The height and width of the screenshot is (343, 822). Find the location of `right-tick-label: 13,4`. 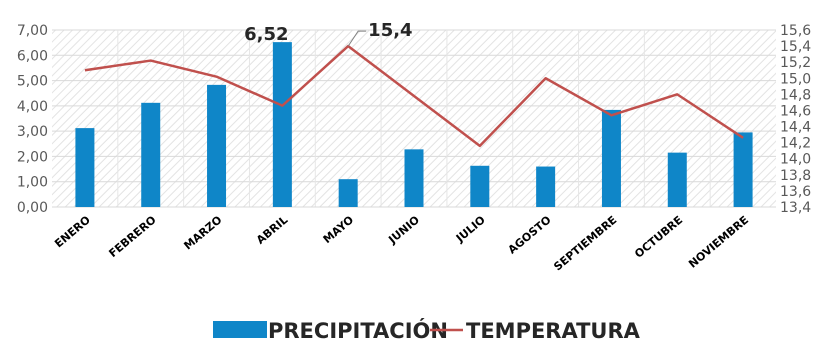

right-tick-label: 13,4 is located at coordinates (795, 208).